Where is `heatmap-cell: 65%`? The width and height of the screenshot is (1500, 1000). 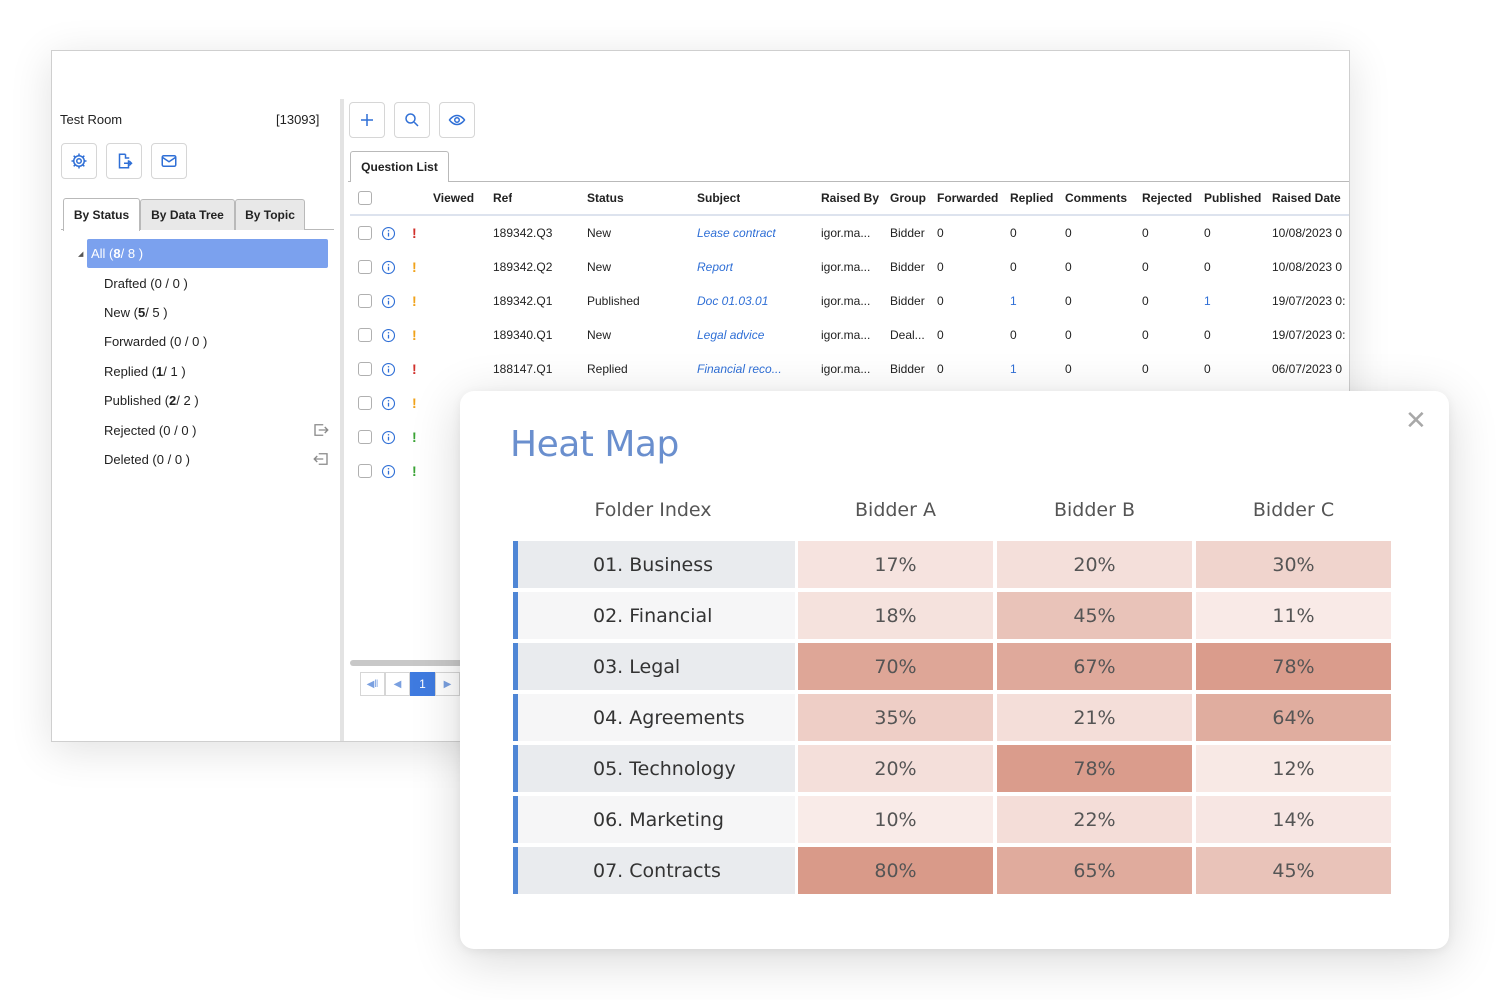
heatmap-cell: 65% is located at coordinates (1094, 870).